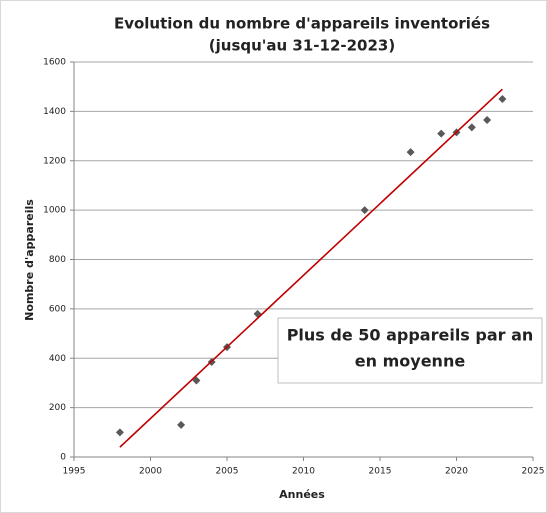  Describe the element at coordinates (57, 408) in the screenshot. I see `y-tick-label: 200` at that location.